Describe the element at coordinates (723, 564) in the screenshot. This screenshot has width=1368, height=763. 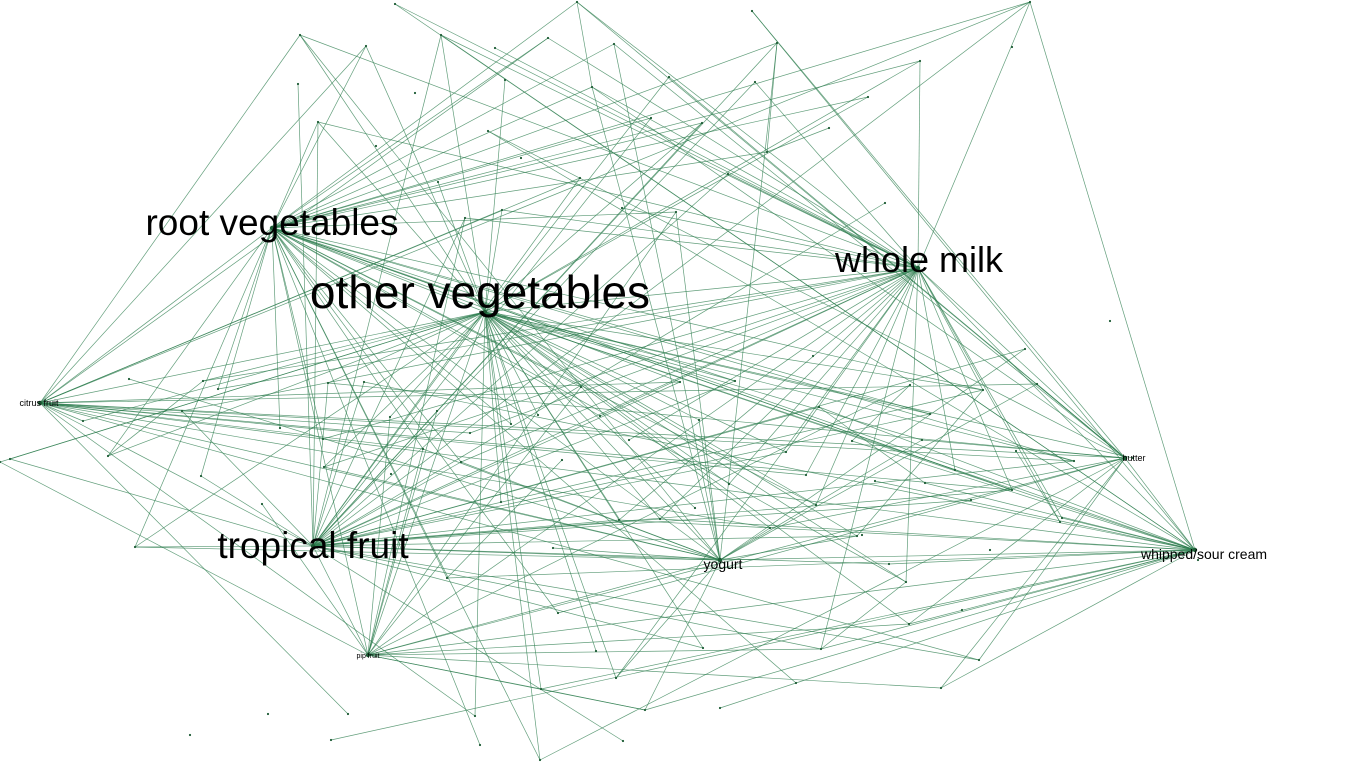
I see `node-label-yogurt: yogurt` at that location.